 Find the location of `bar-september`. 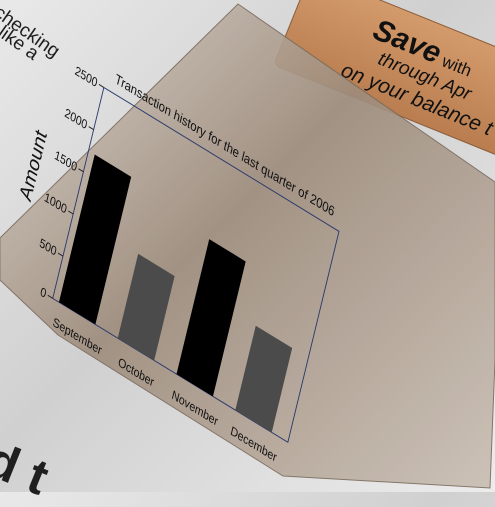

bar-september is located at coordinates (95, 239).